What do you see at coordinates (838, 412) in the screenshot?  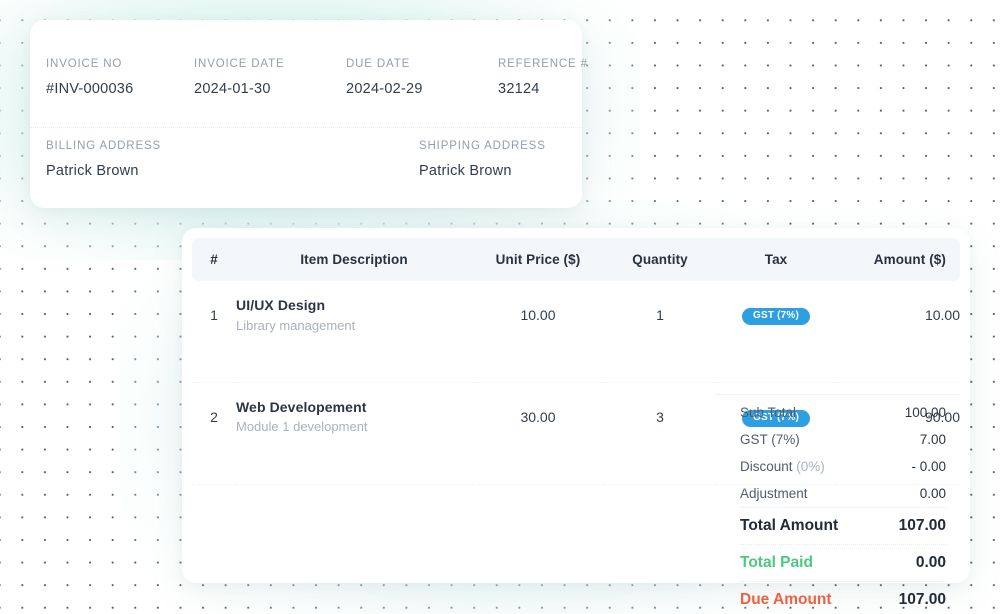 I see `subtotal-row: Sub Total 100.00` at bounding box center [838, 412].